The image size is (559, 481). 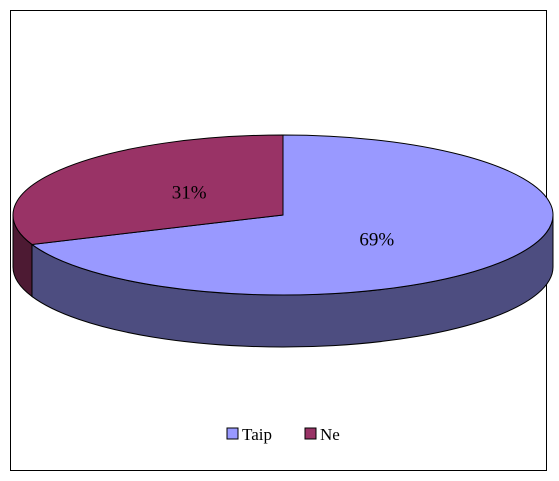 What do you see at coordinates (330, 434) in the screenshot?
I see `legend-label-ne: Ne` at bounding box center [330, 434].